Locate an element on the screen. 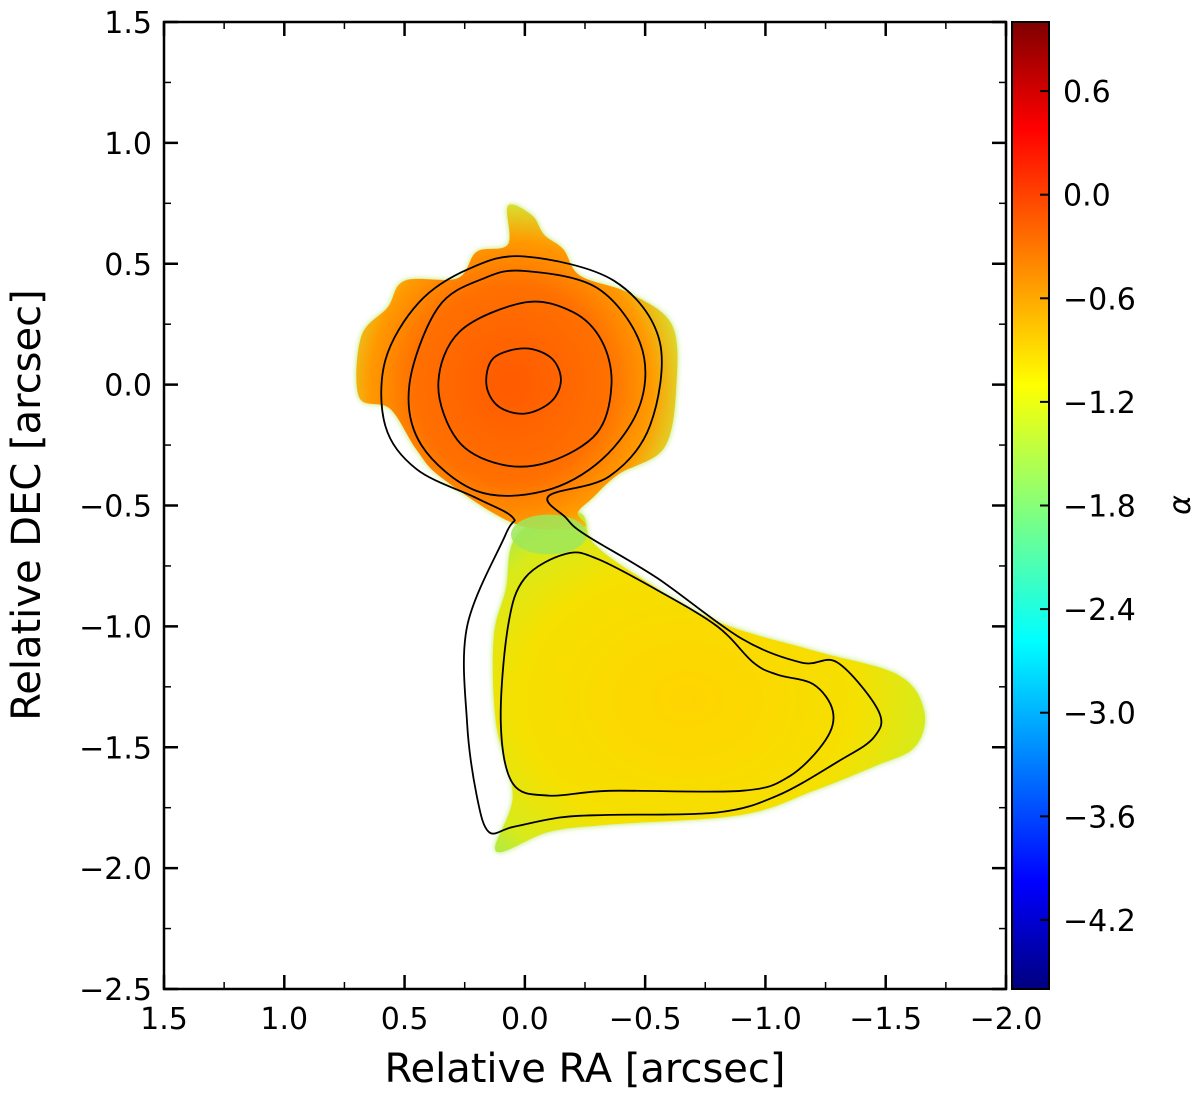  y-tick-label: 1.5 is located at coordinates (128, 23).